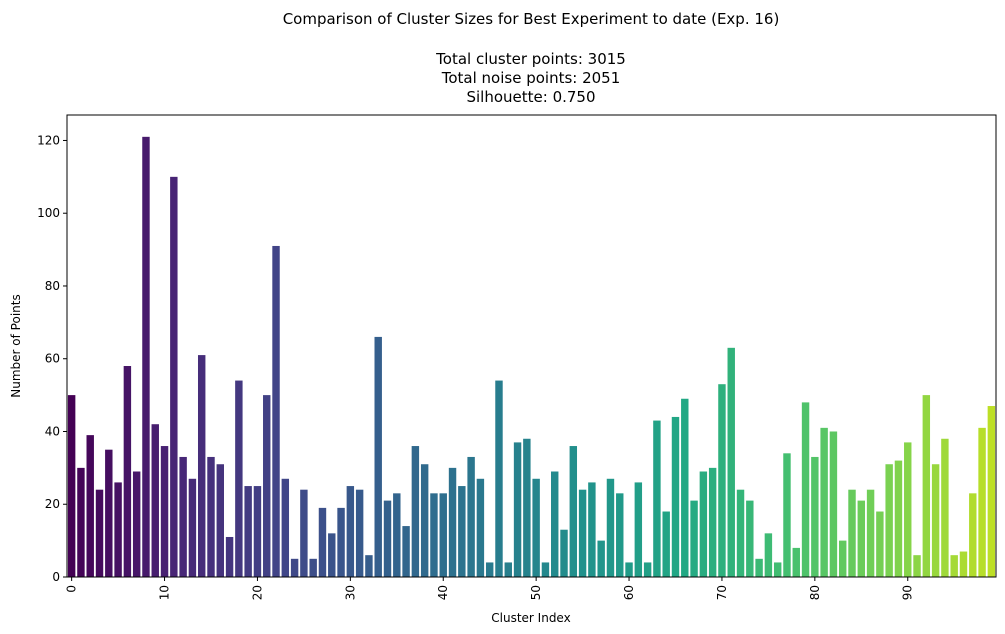 The image size is (1005, 634). I want to click on y-axis-ticks: 0 20 40 60 80 100 120, so click(52, 358).